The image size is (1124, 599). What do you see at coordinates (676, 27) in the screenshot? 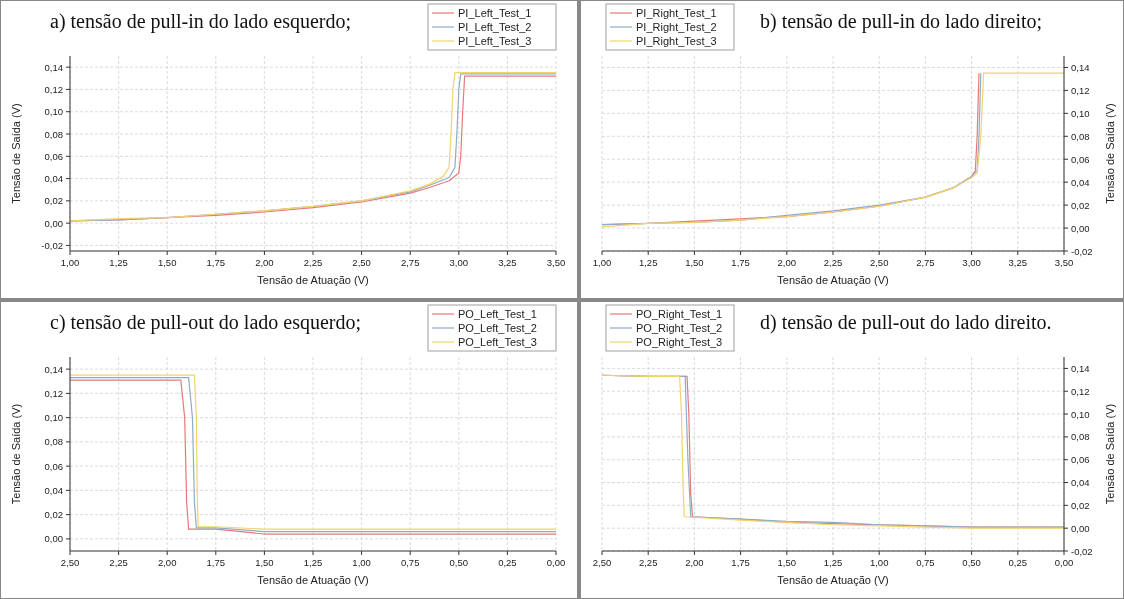
I see `legend-label: PI_Right_Test_2` at bounding box center [676, 27].